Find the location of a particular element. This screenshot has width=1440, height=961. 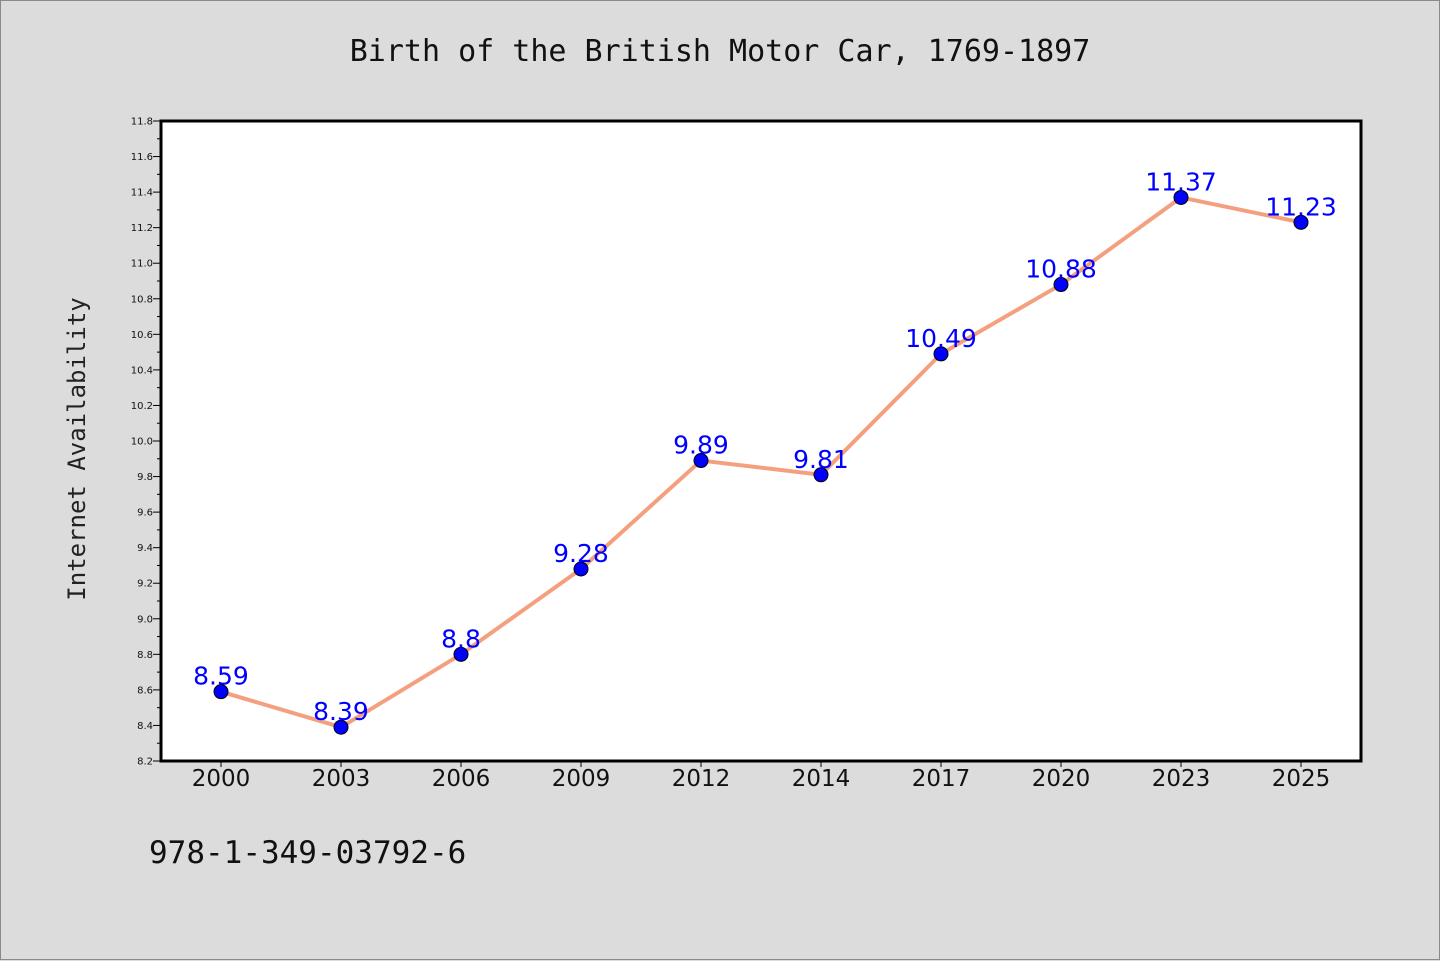

y-tick-label: 9.2 is located at coordinates (145, 584).